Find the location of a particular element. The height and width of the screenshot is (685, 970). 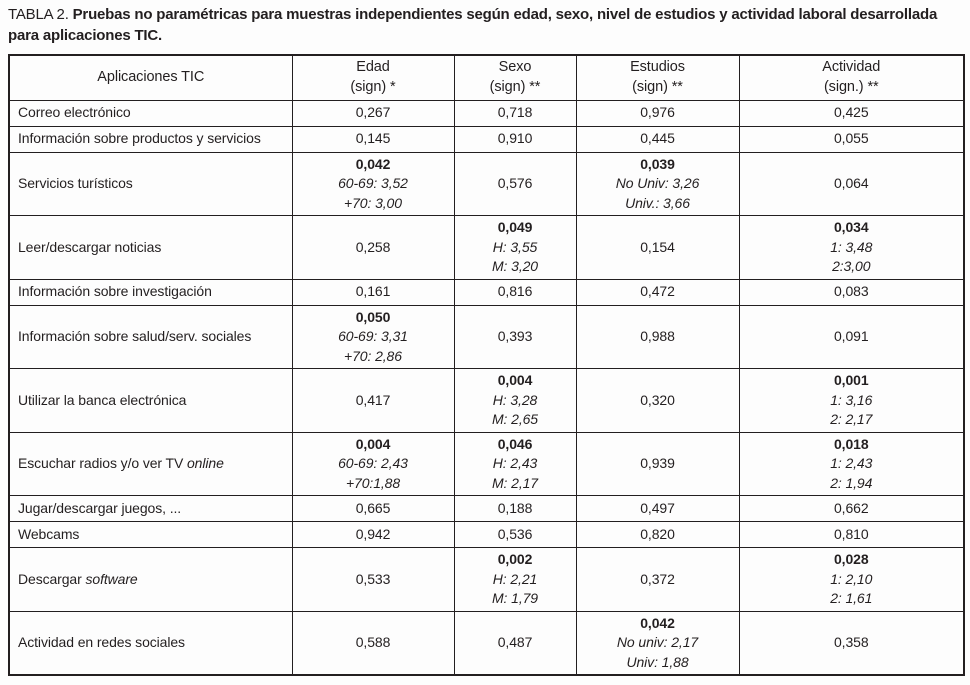

app-cell: Información sobre investigación is located at coordinates (150, 292).